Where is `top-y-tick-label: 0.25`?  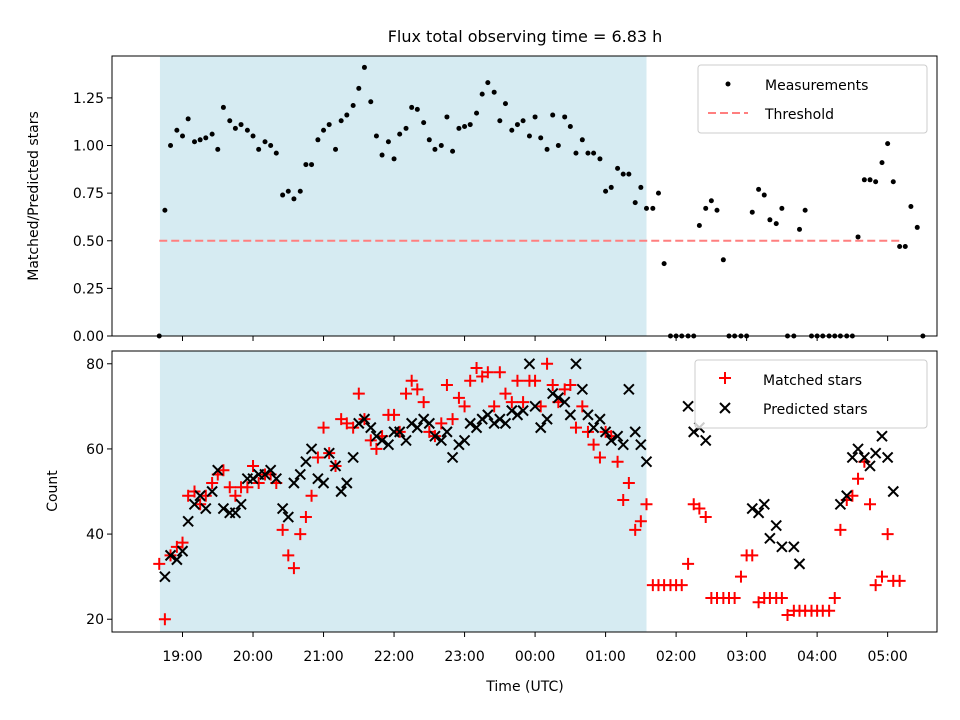 top-y-tick-label: 0.25 is located at coordinates (88, 289).